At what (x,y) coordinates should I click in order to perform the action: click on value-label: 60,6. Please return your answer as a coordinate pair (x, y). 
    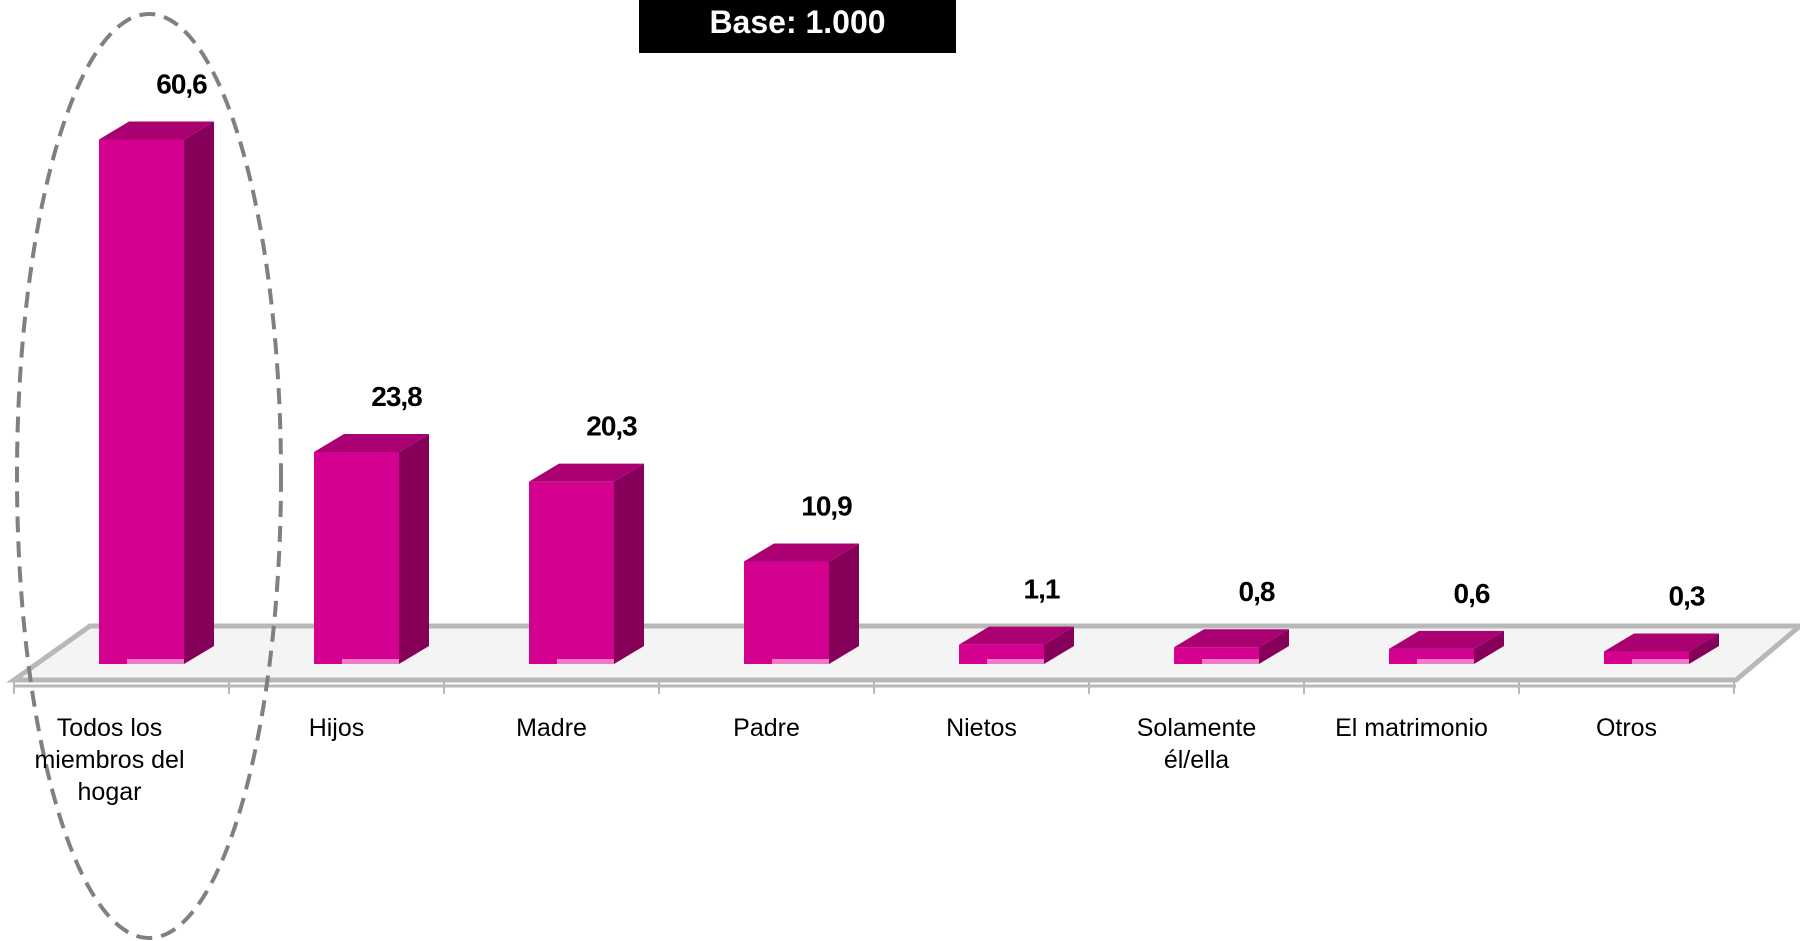
    Looking at the image, I should click on (181, 84).